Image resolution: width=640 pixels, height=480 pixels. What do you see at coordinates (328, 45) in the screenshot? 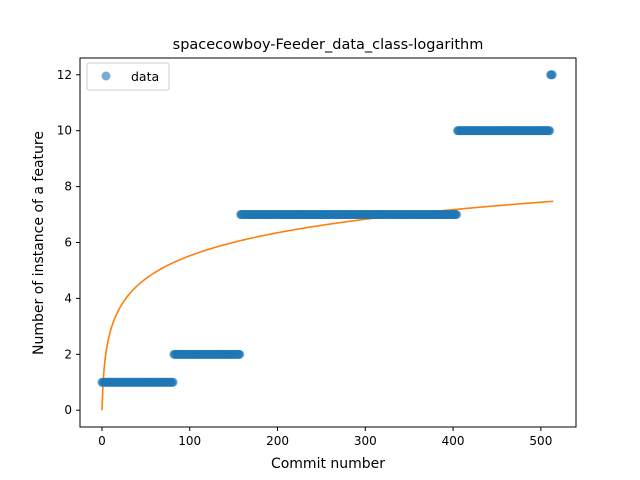
I see `chart-title: spacecowboy-Feeder_data_class-logarithm` at bounding box center [328, 45].